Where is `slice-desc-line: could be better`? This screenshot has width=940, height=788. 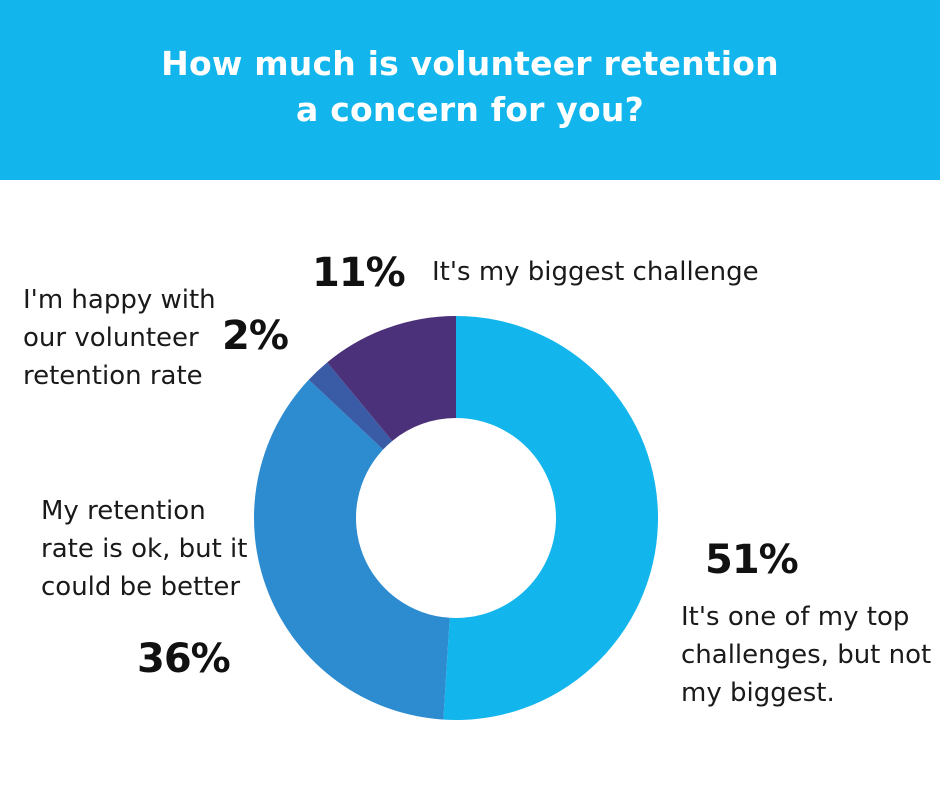 slice-desc-line: could be better is located at coordinates (141, 587).